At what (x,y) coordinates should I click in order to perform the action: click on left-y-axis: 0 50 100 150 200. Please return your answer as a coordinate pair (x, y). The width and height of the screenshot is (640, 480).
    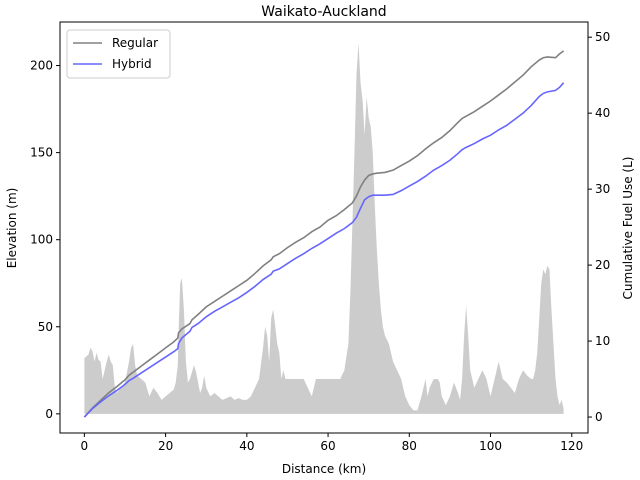
    Looking at the image, I should click on (45, 240).